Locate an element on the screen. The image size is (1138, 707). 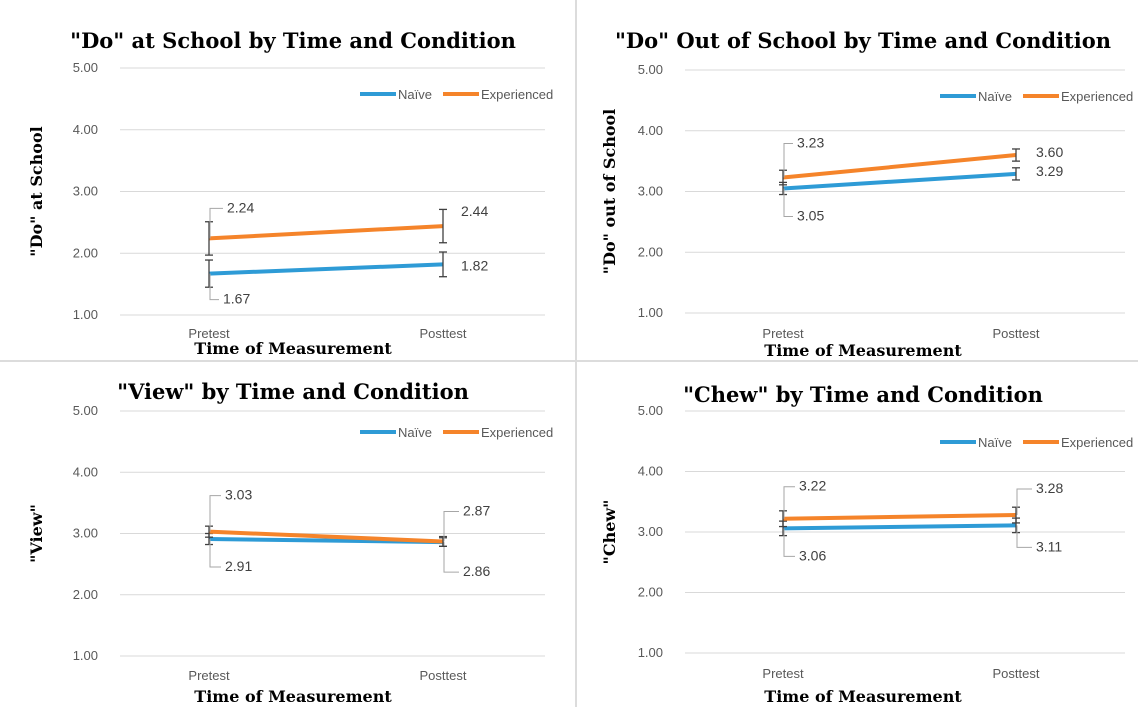
y-axis-label: "Chew" is located at coordinates (609, 532).